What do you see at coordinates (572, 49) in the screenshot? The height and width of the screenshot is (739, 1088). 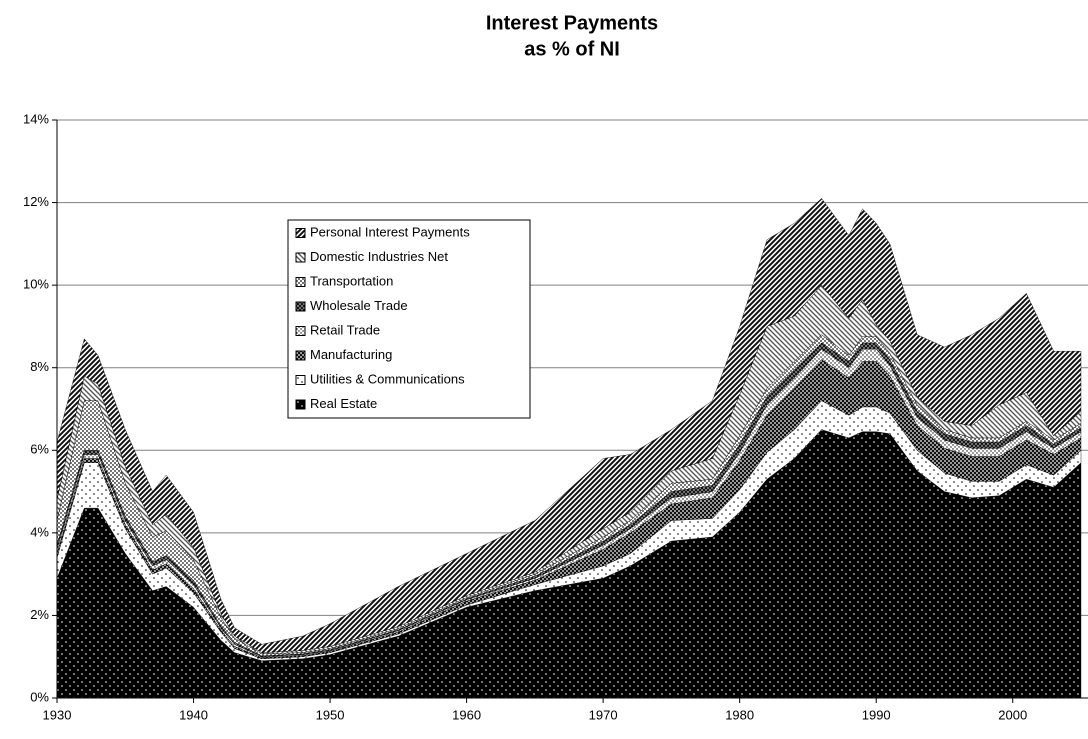 I see `chart-subtitle: as % of NI` at bounding box center [572, 49].